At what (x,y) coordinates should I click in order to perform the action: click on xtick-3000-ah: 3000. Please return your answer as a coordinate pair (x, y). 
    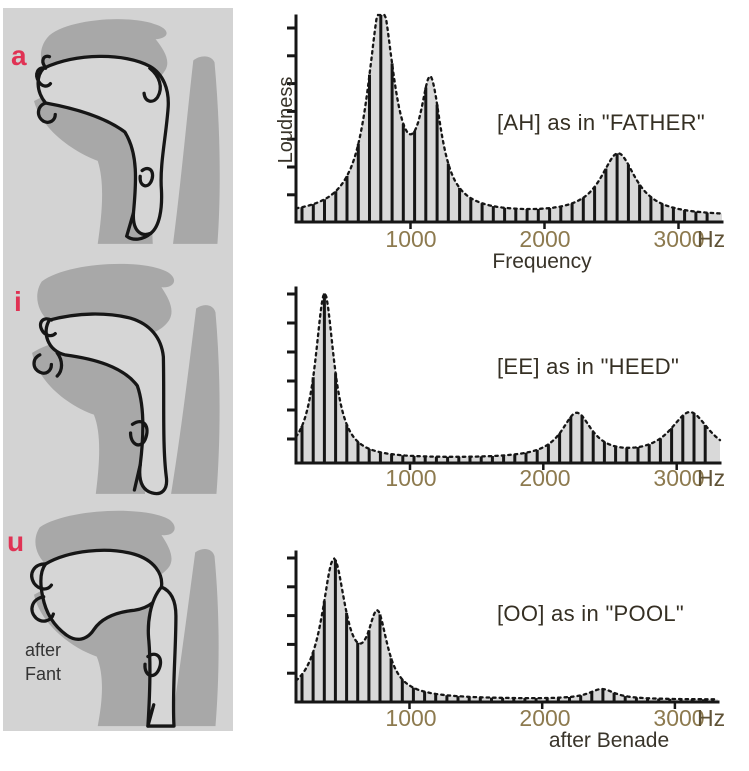
    Looking at the image, I should click on (679, 239).